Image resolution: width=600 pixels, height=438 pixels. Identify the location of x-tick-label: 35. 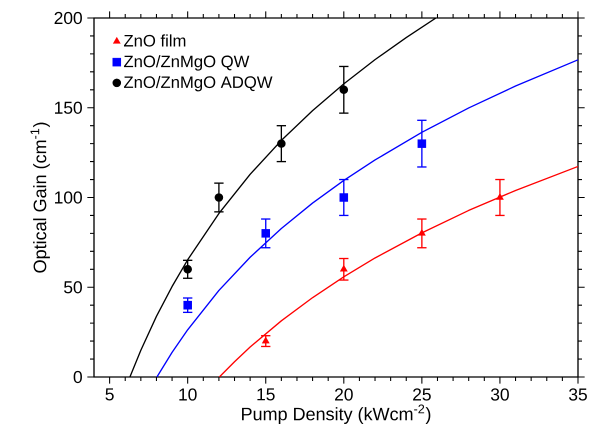
(578, 394).